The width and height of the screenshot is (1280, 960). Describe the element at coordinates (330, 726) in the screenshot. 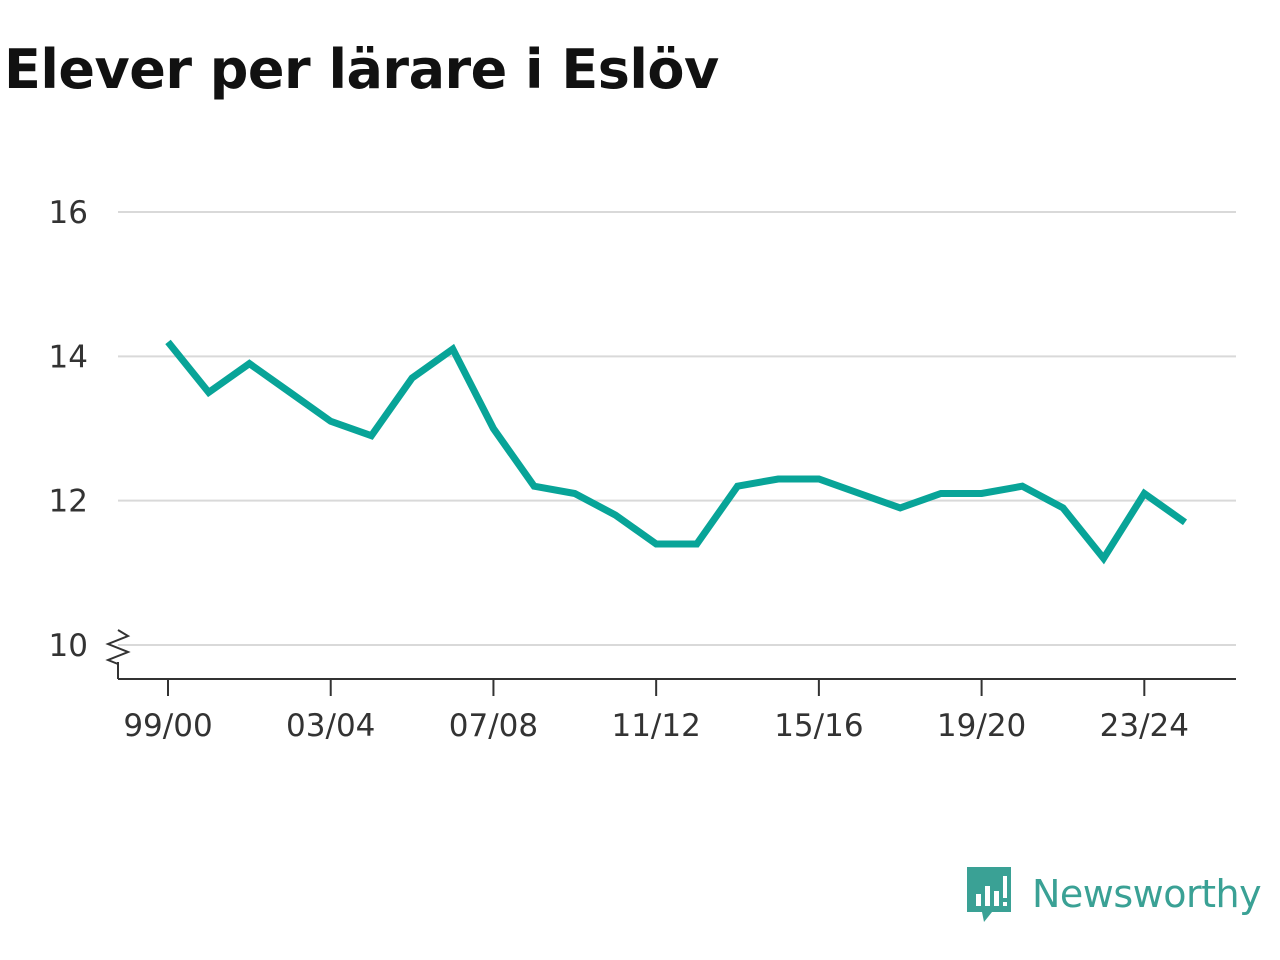

I see `x-tick-label: 03/04` at that location.